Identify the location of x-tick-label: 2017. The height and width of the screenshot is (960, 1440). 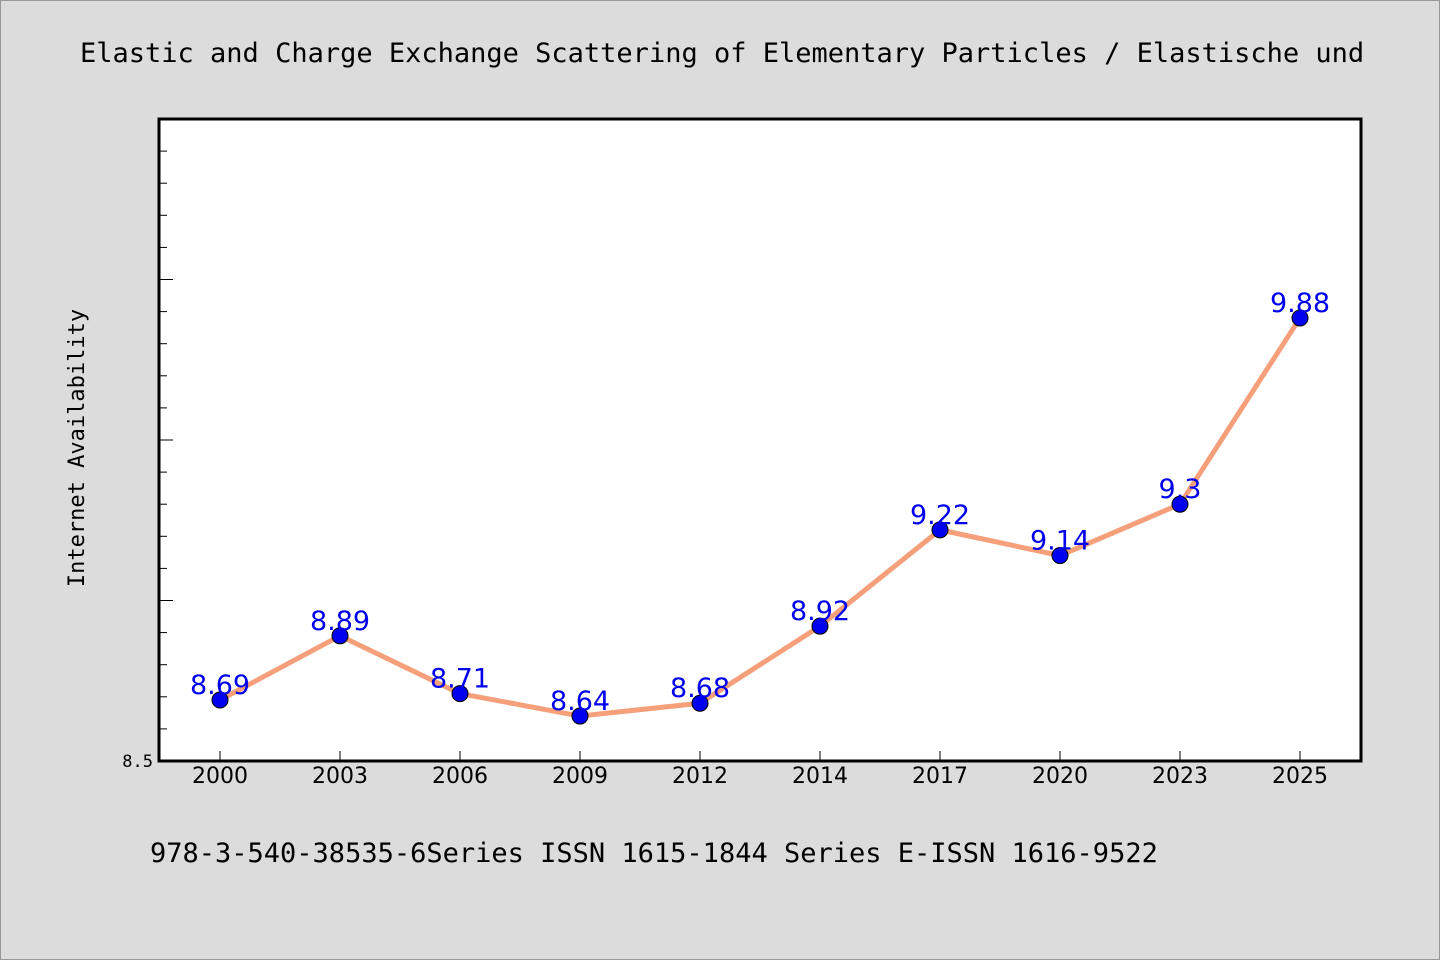
(940, 776).